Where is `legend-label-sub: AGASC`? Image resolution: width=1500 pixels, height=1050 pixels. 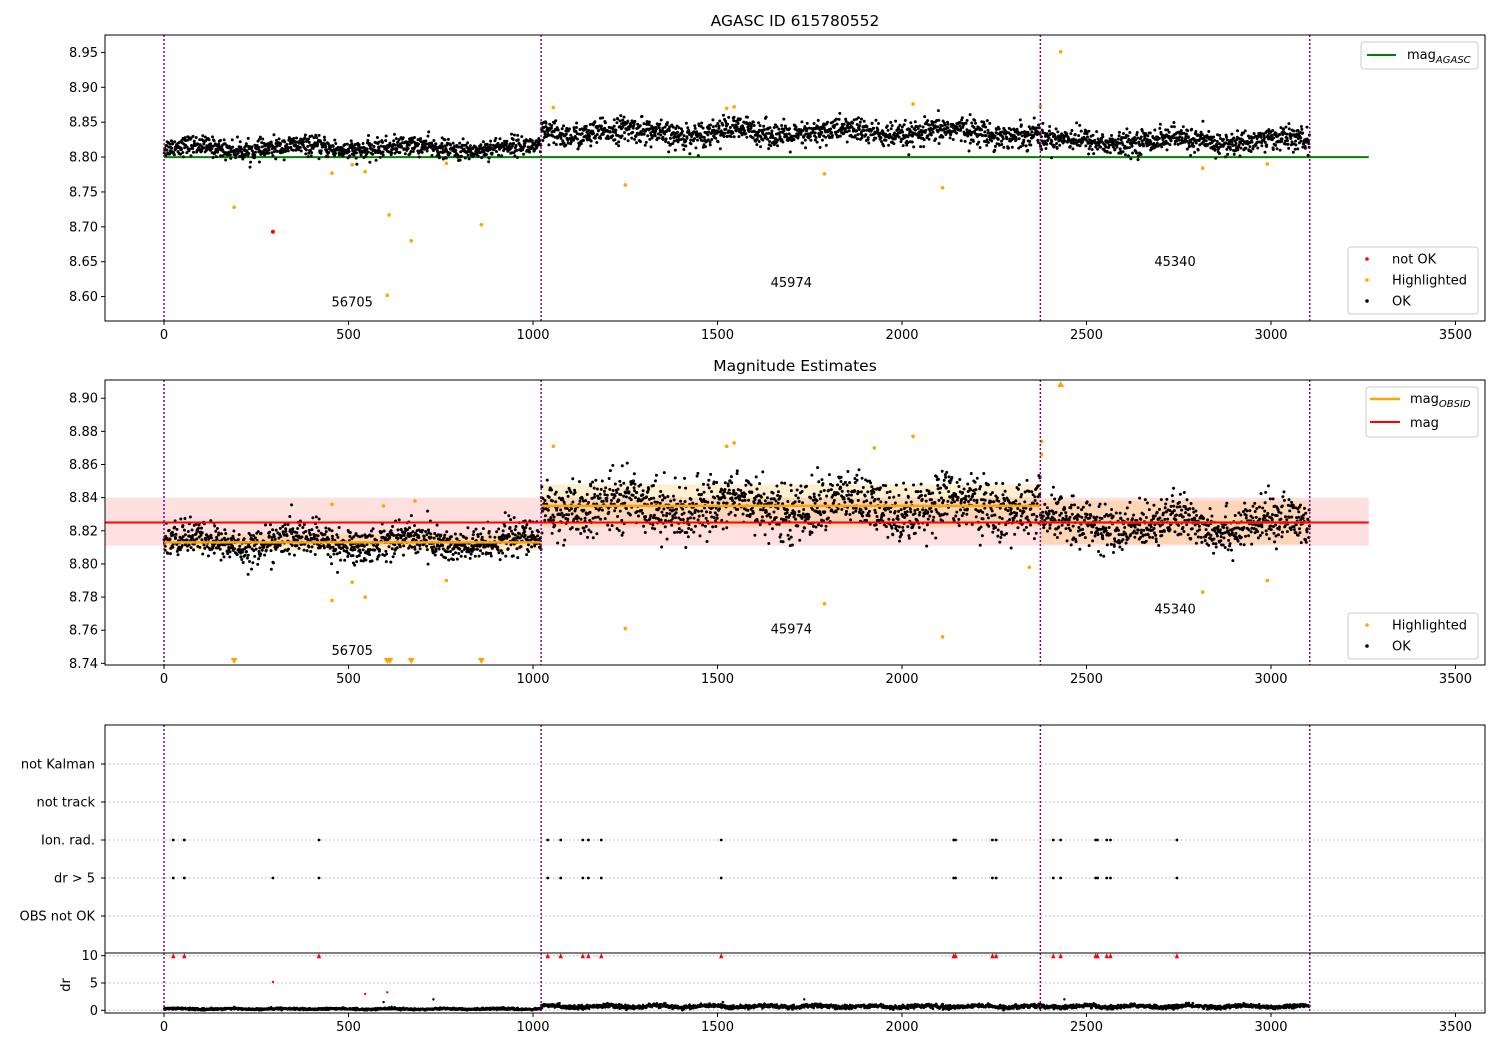 legend-label-sub: AGASC is located at coordinates (1453, 60).